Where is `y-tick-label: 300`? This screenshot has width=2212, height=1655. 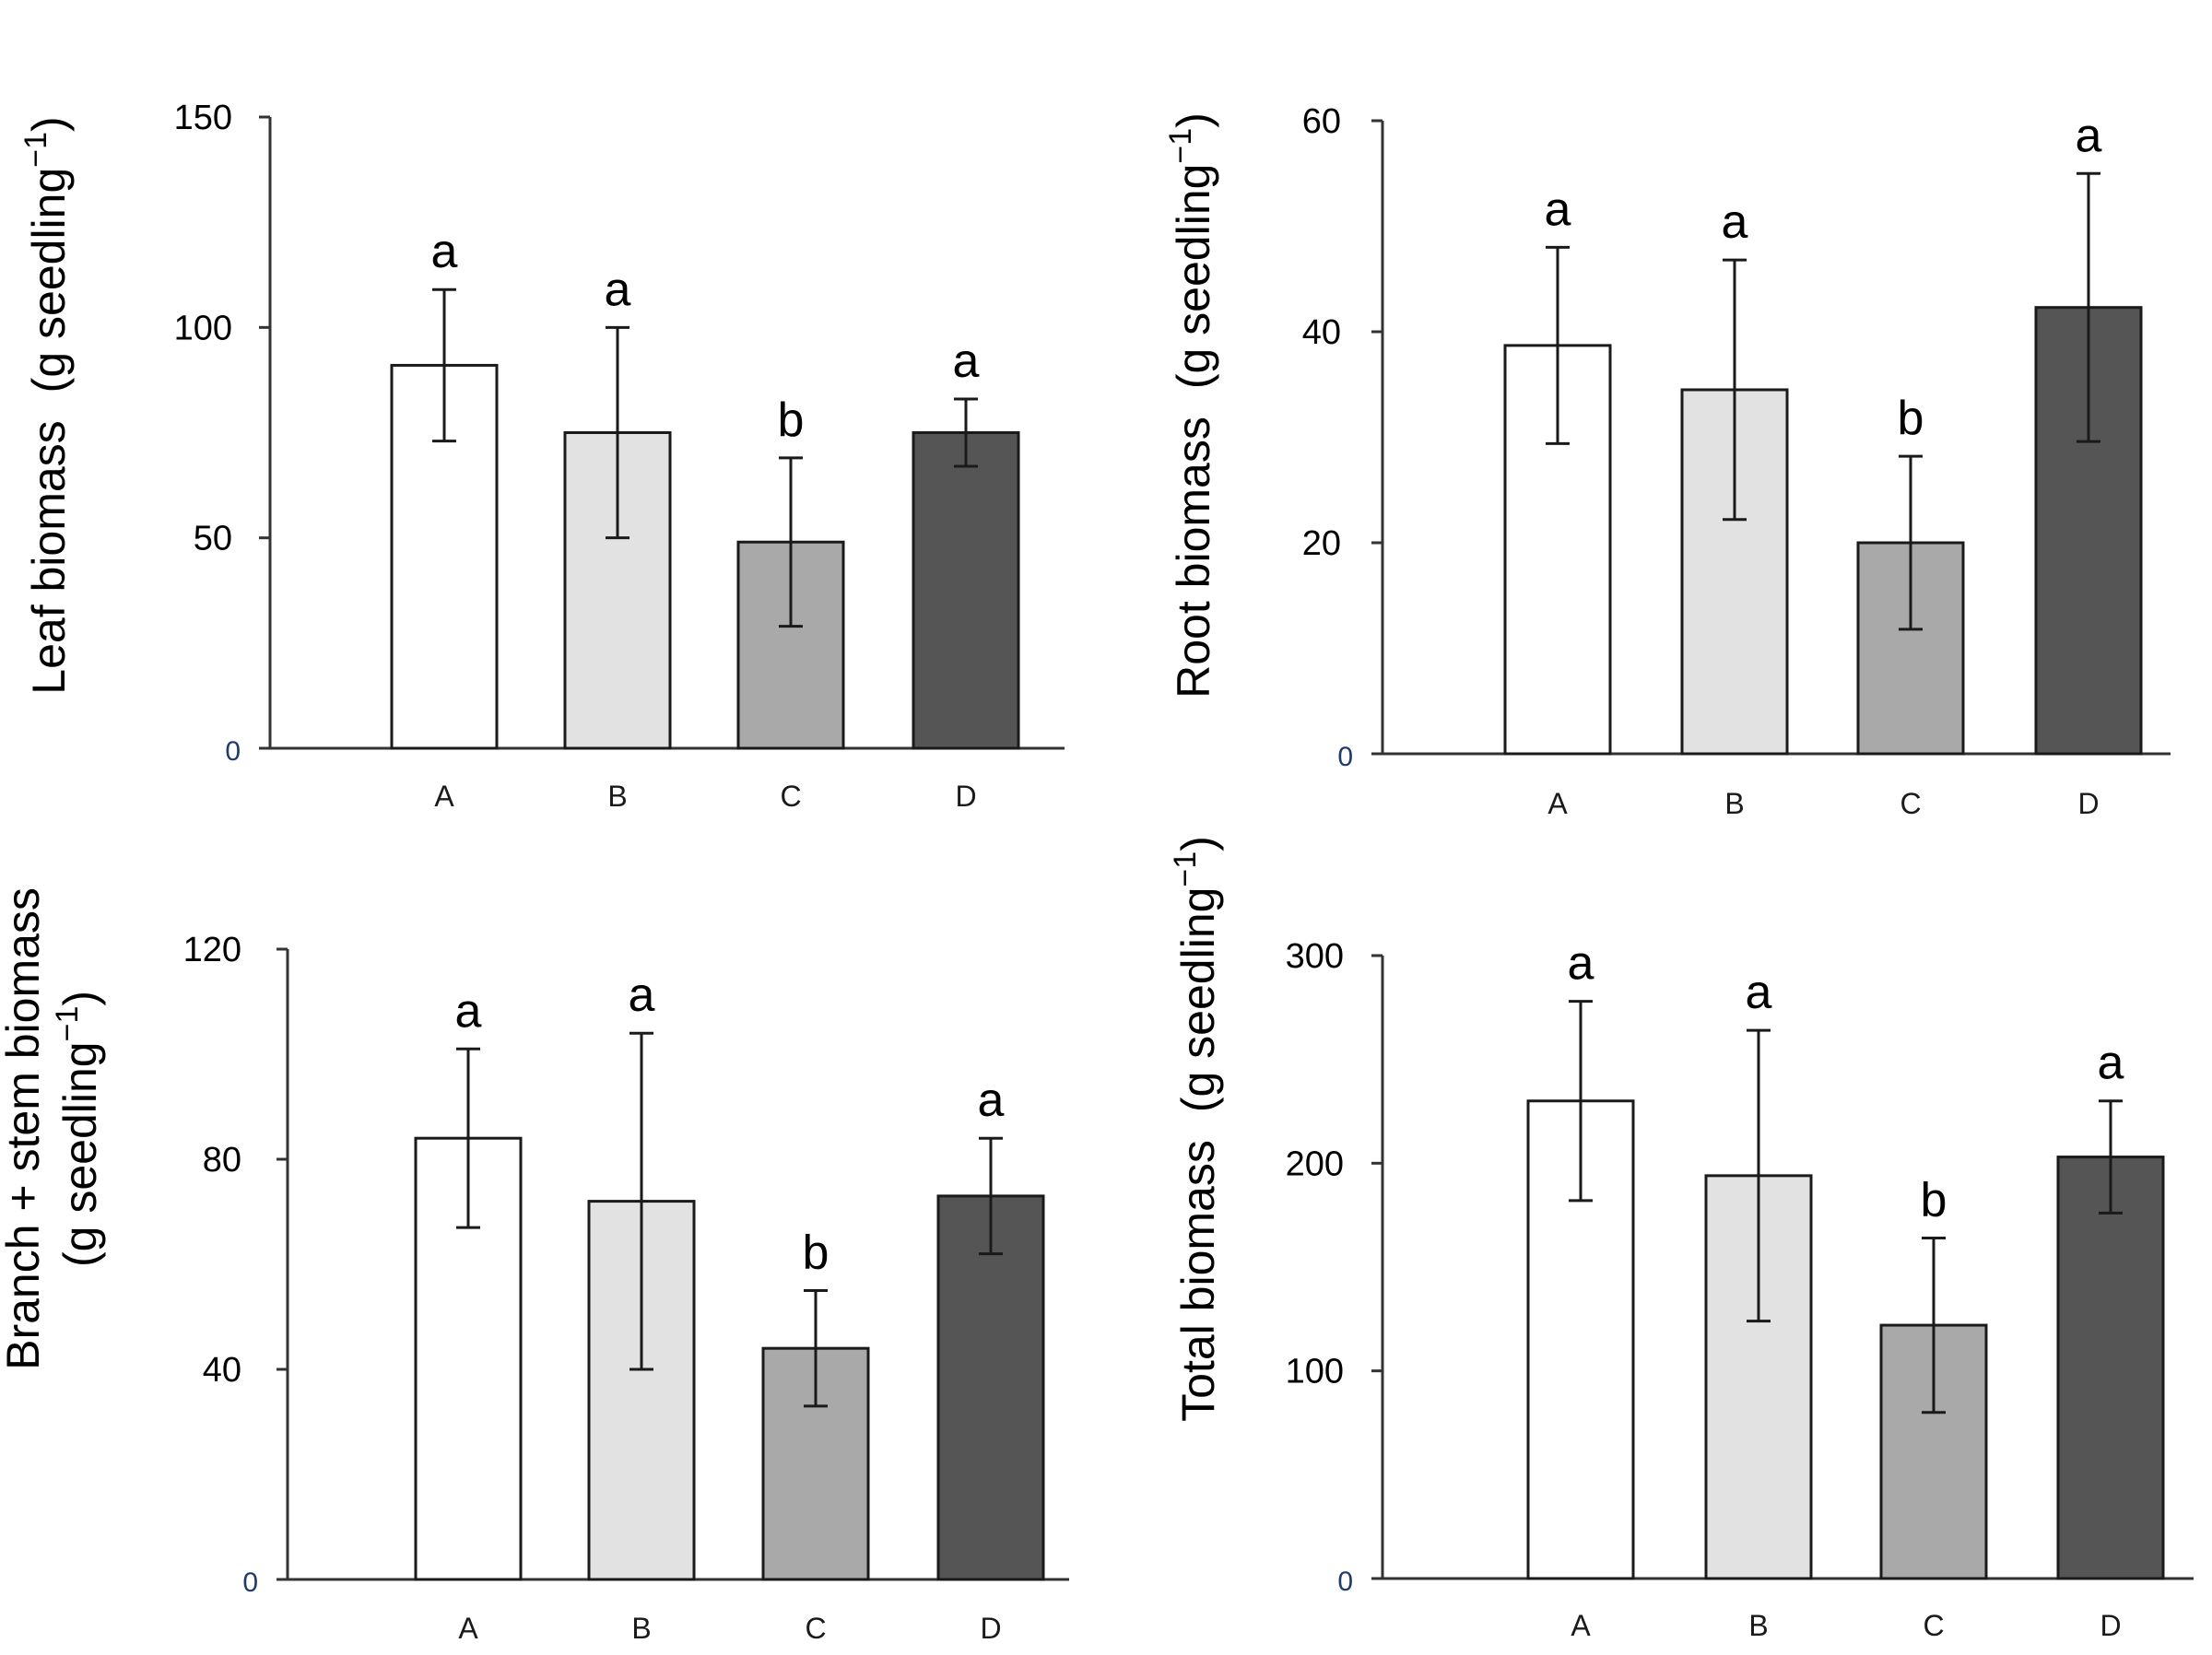
y-tick-label: 300 is located at coordinates (1315, 956).